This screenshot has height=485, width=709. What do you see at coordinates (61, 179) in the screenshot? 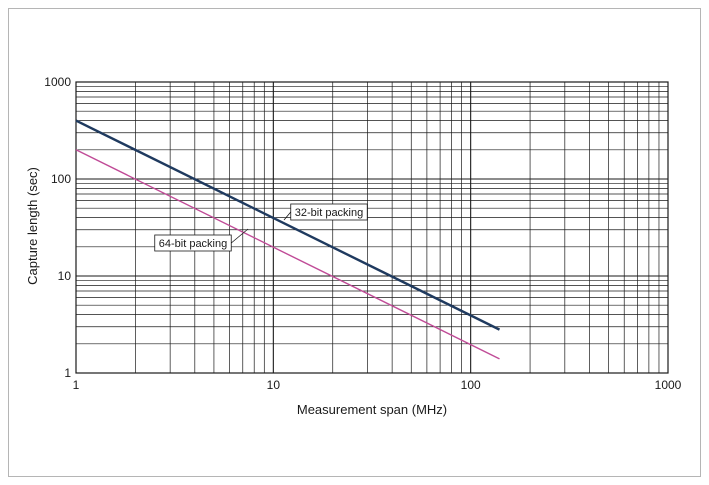
I see `y-tick-label: 100` at bounding box center [61, 179].